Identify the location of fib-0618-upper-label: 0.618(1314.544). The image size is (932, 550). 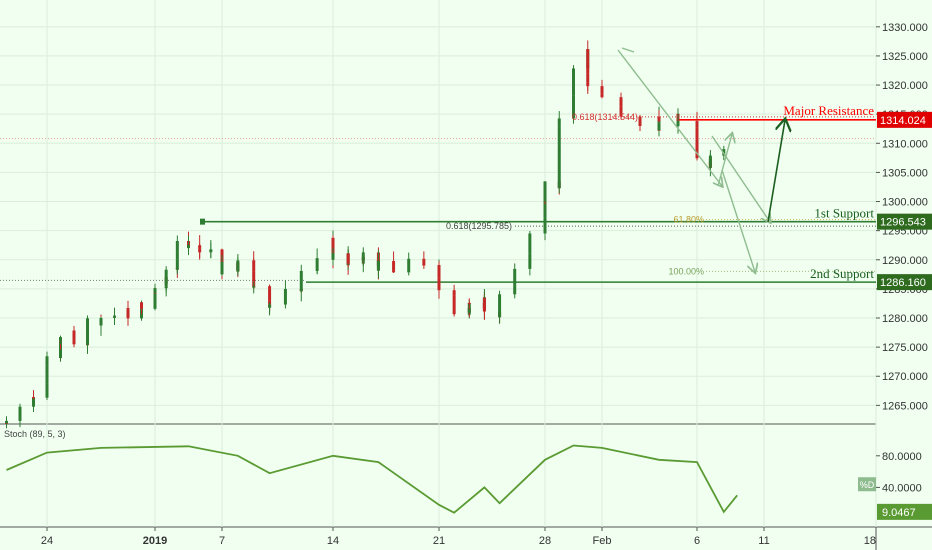
(605, 117).